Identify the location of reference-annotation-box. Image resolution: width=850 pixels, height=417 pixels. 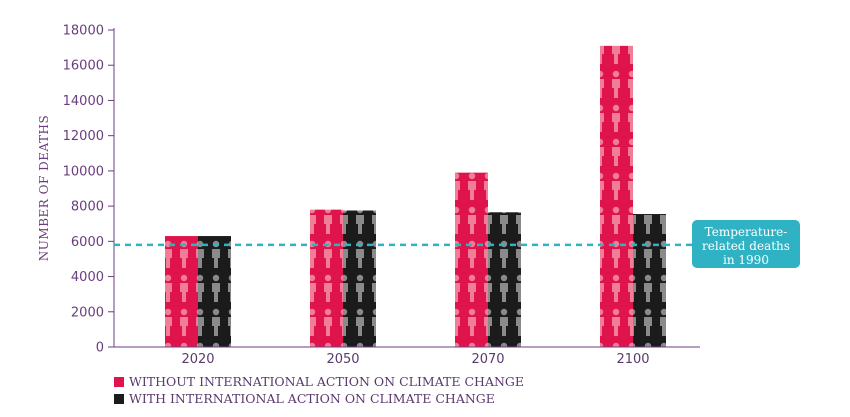
(746, 244).